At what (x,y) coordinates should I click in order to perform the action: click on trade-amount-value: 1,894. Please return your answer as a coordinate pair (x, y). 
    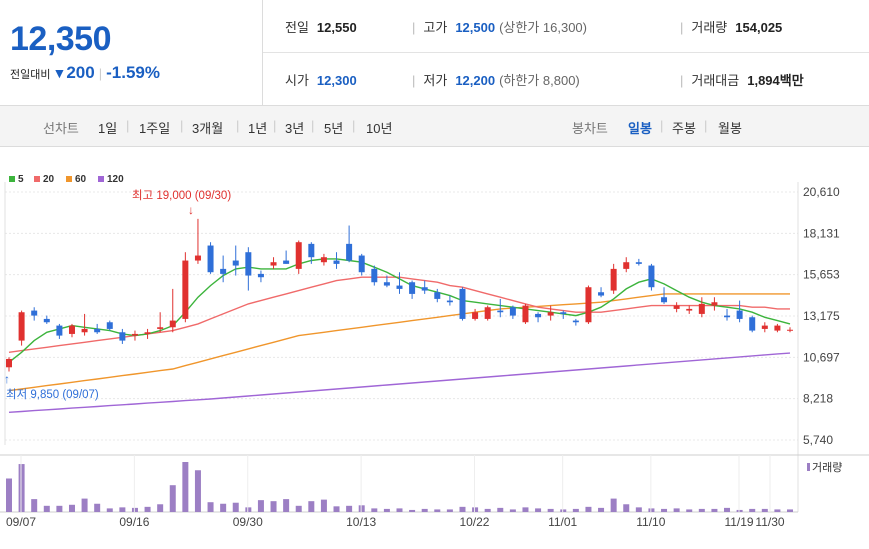
    Looking at the image, I should click on (763, 80).